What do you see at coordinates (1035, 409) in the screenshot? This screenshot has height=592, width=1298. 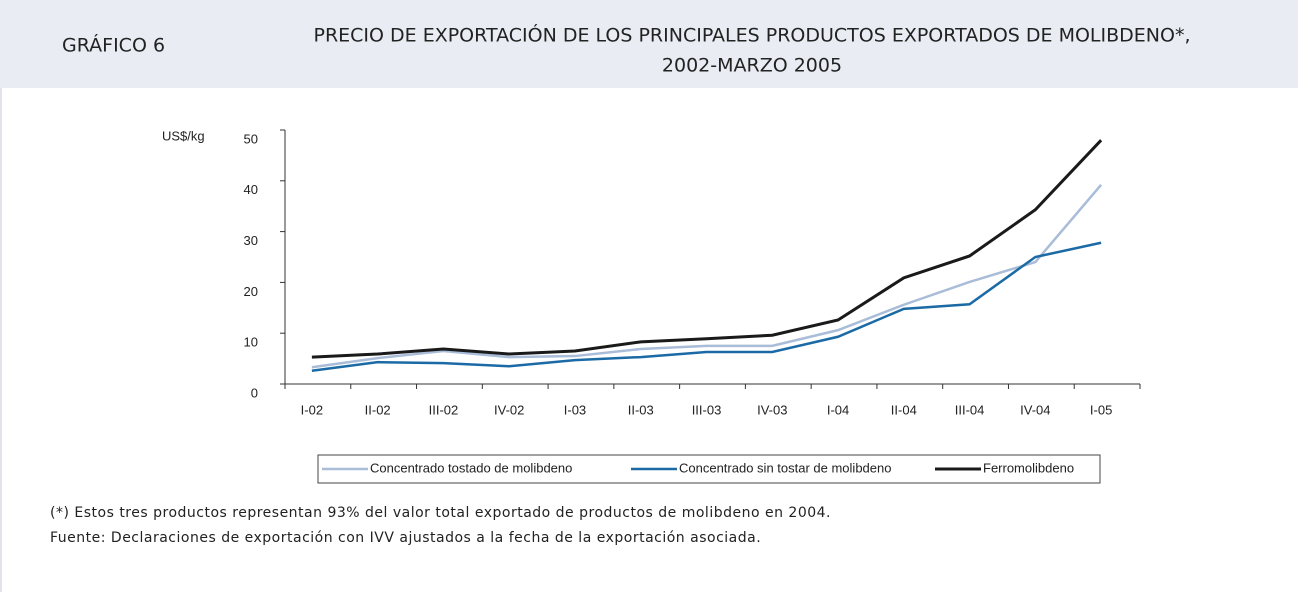 I see `x-tick-label: IV-04` at bounding box center [1035, 409].